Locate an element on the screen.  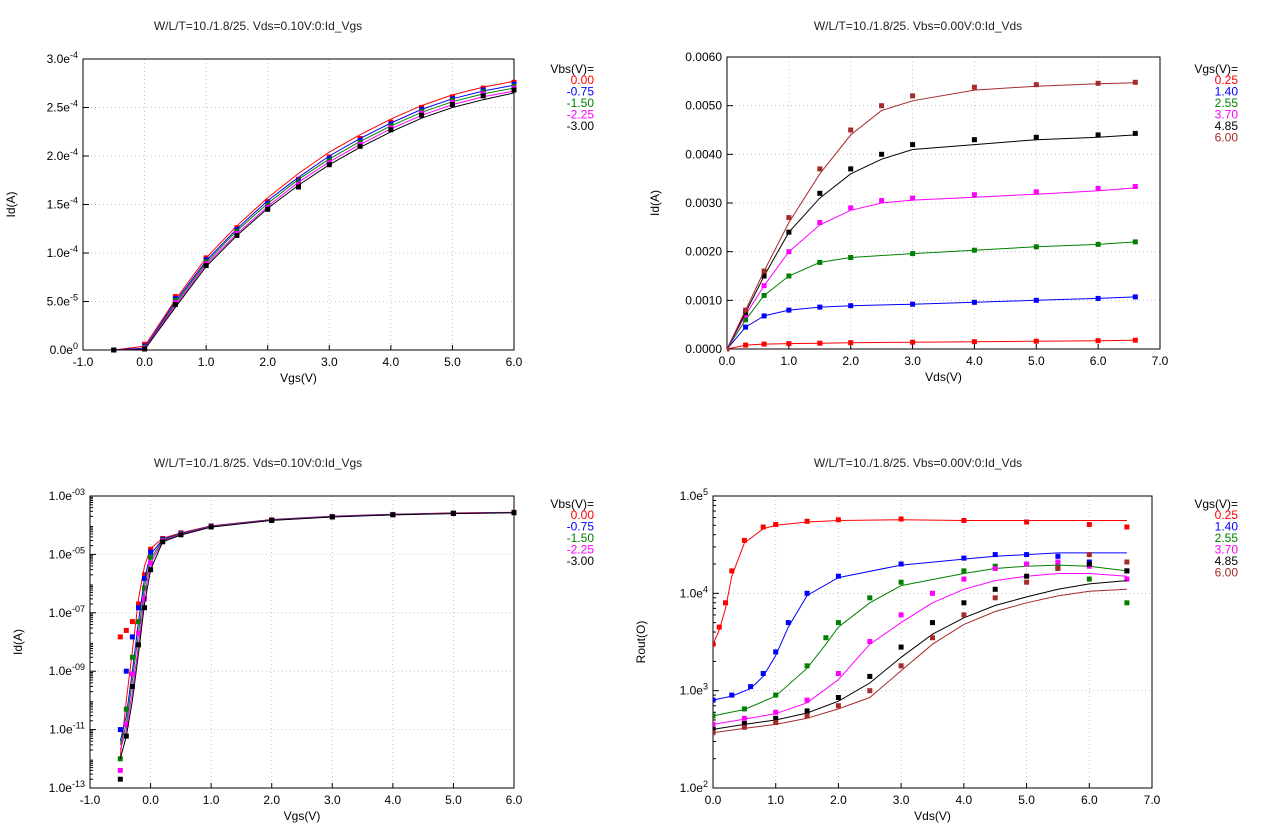
y-axis-label: Id(A) is located at coordinates (18, 642).